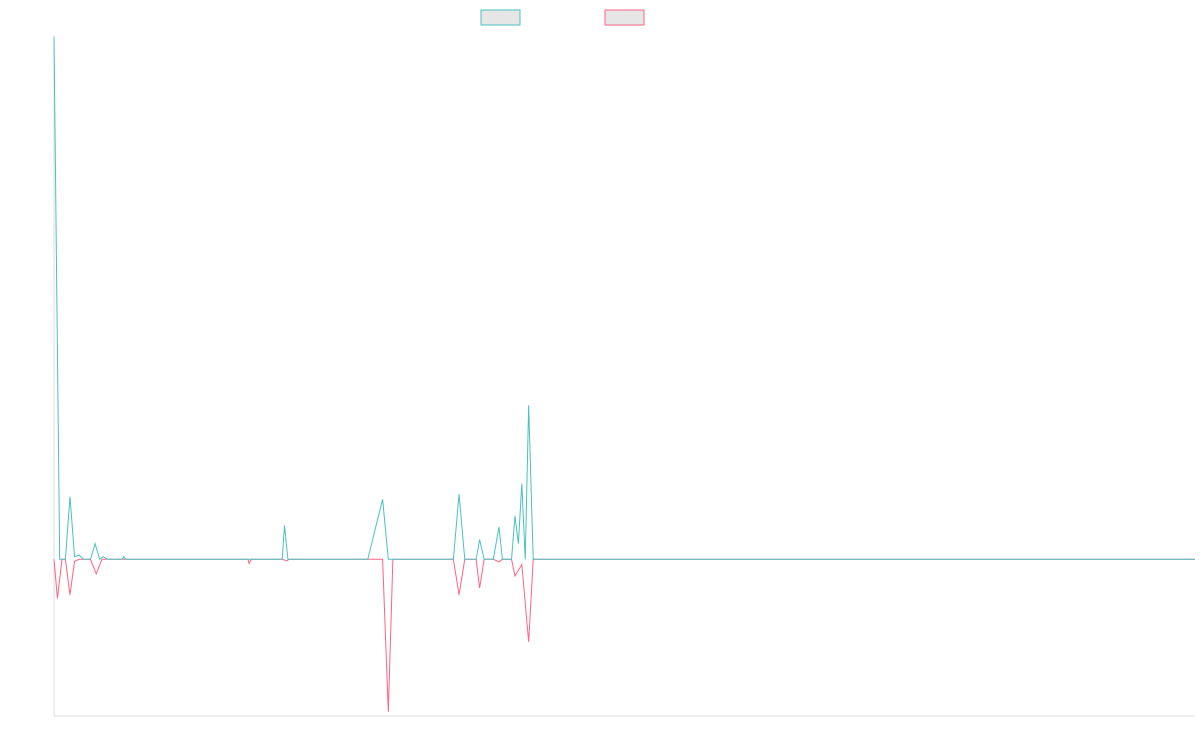  I want to click on legend, so click(562, 17).